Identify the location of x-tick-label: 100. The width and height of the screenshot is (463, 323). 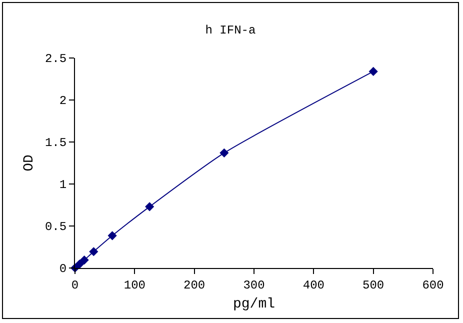
(135, 285).